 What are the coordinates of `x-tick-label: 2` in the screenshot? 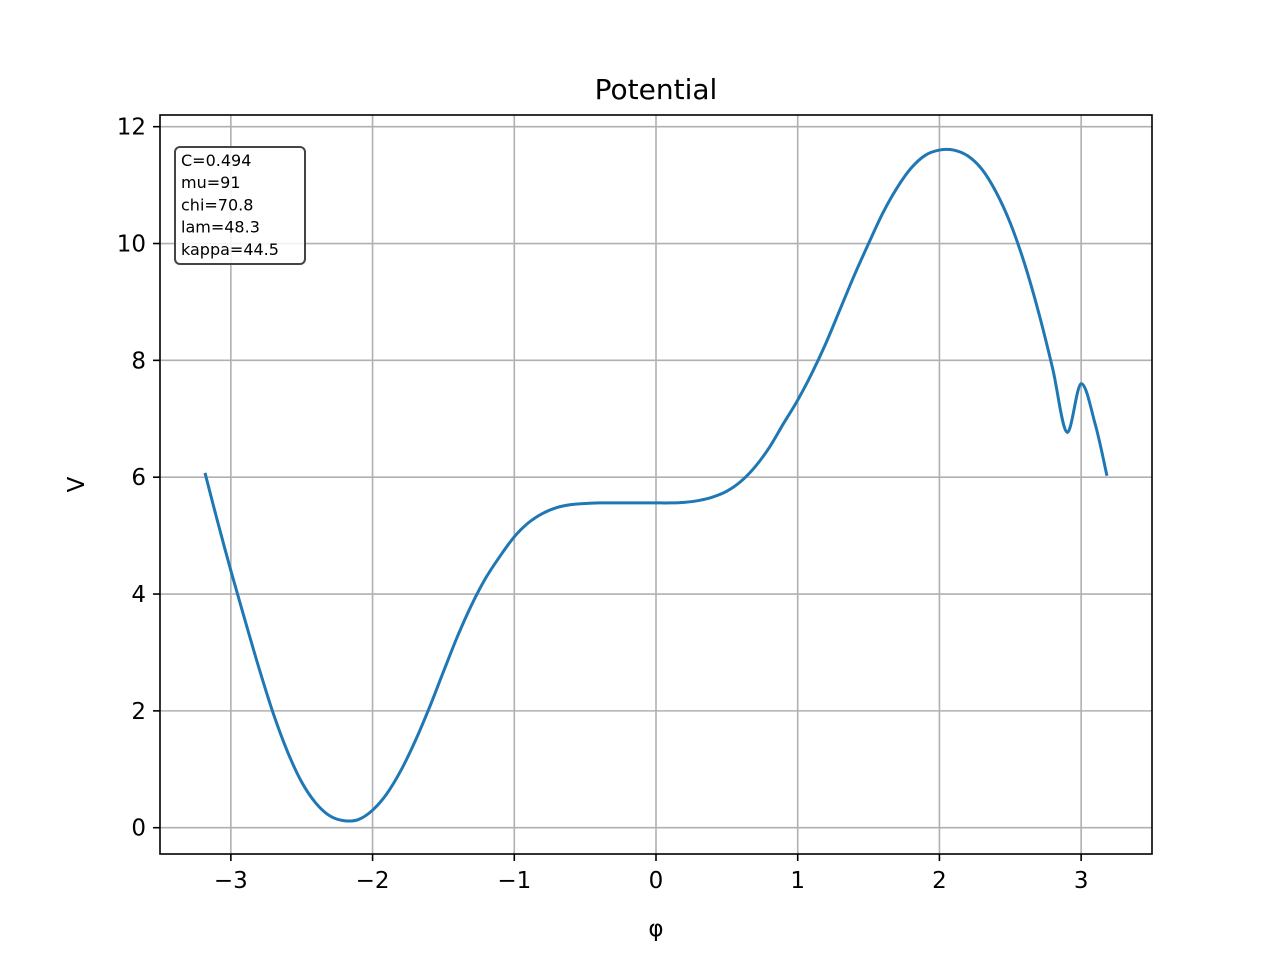 It's located at (939, 881).